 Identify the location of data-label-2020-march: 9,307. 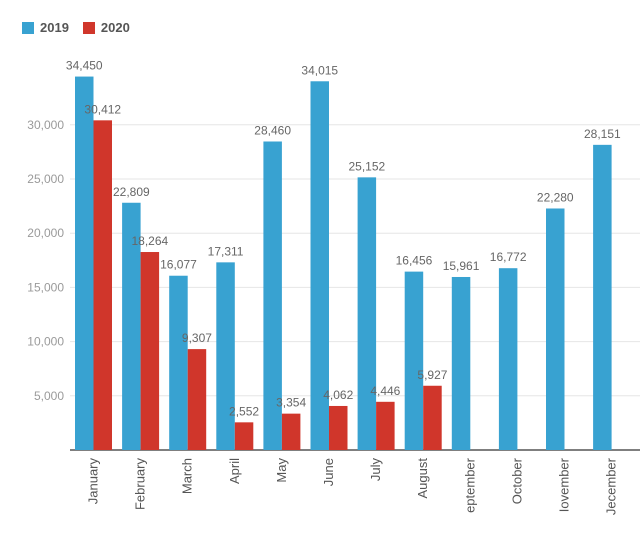
(197, 338).